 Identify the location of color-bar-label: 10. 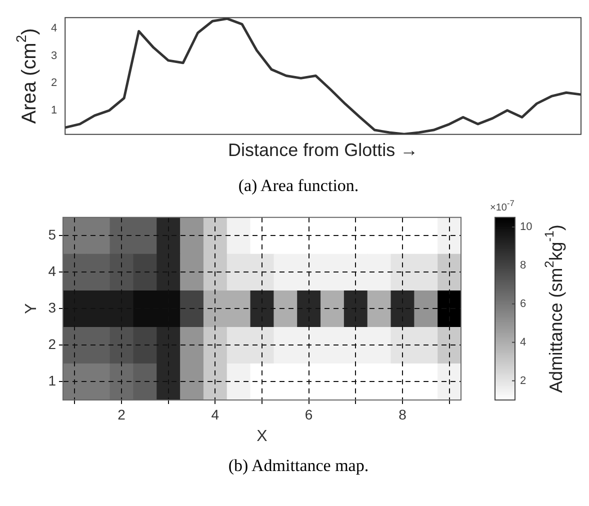
(526, 227).